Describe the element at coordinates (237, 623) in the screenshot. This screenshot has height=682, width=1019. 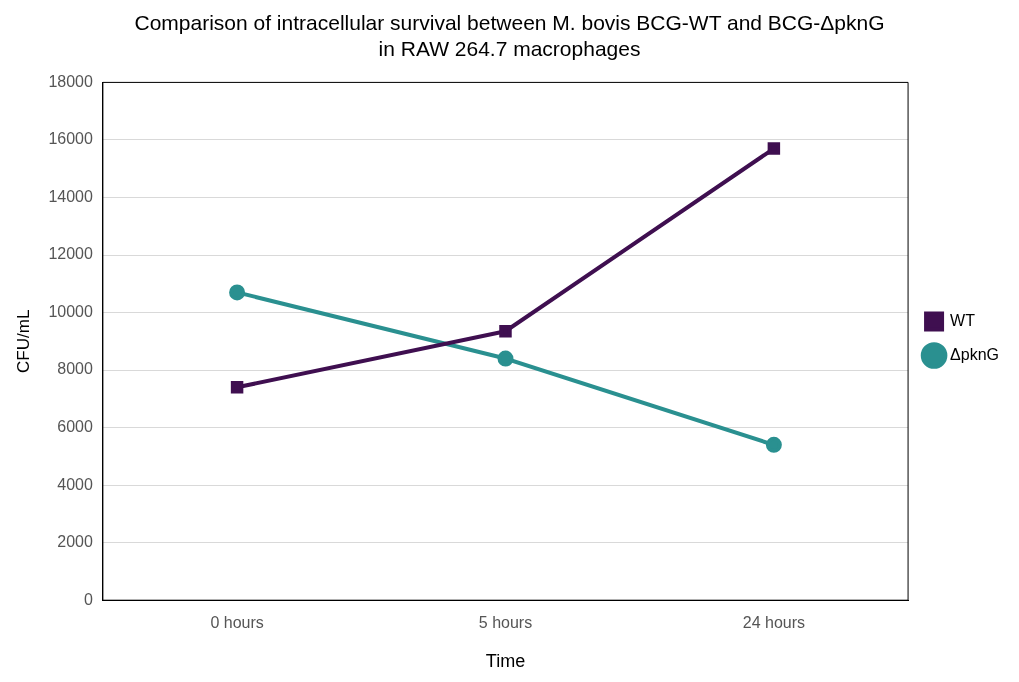
I see `x-tick-label: 0 hours` at that location.